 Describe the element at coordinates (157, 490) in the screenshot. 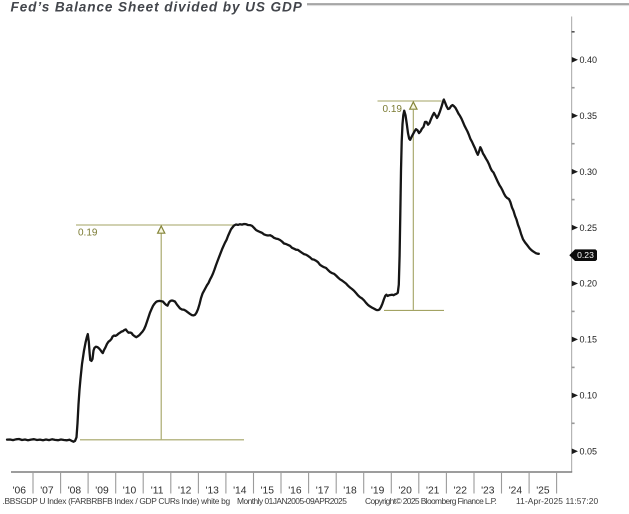

I see `svg-text: '11` at that location.